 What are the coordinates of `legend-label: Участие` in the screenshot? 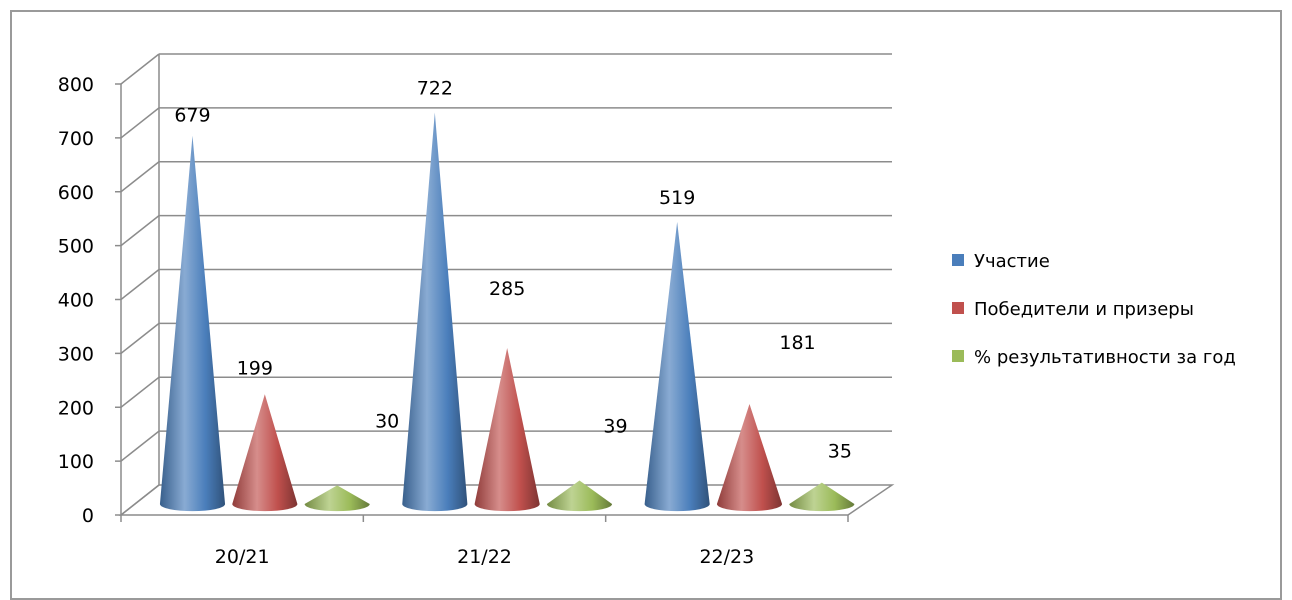 It's located at (1012, 261).